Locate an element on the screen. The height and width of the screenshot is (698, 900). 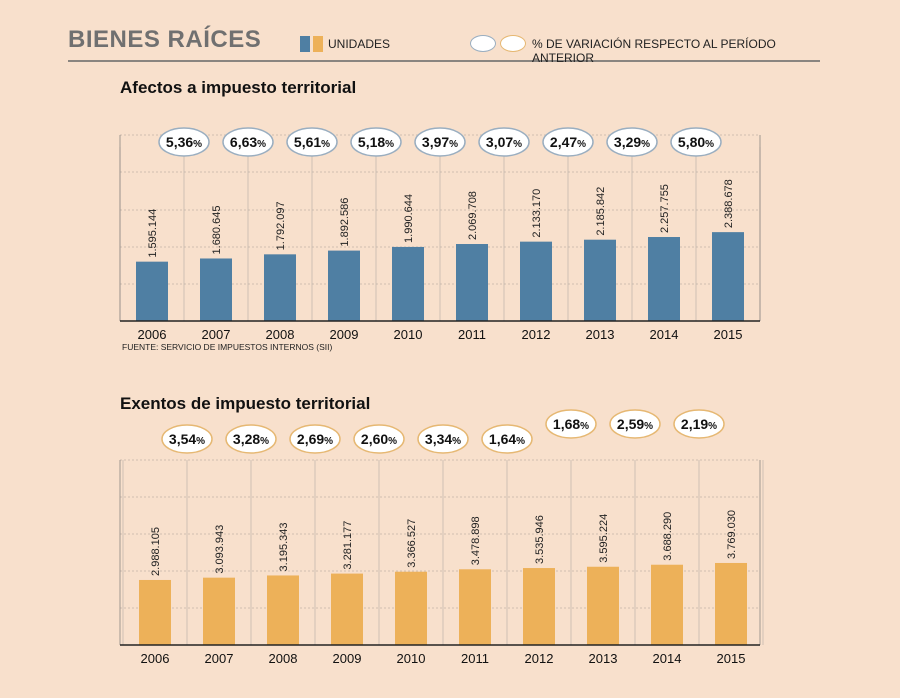
variation-label-exentos-1: 3,28% is located at coordinates (251, 439).